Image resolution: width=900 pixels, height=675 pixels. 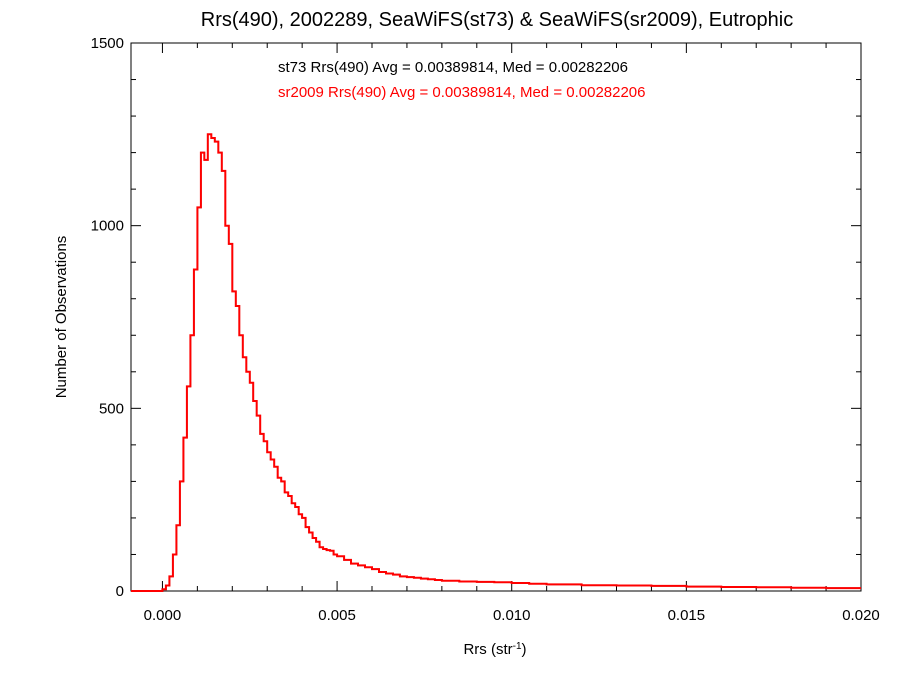 What do you see at coordinates (107, 43) in the screenshot?
I see `y-tick-label: 1500` at bounding box center [107, 43].